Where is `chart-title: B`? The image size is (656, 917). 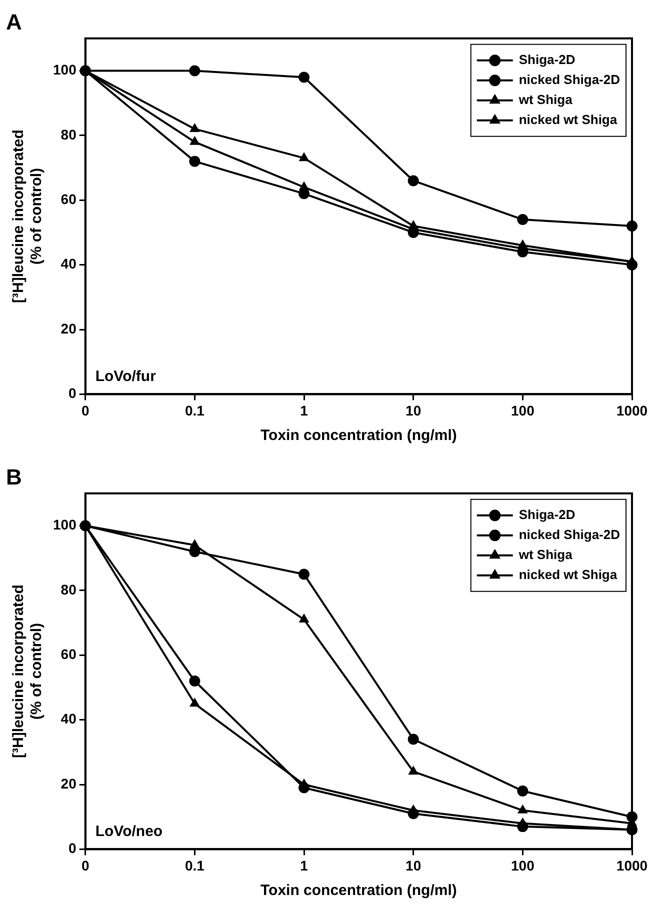 chart-title: B is located at coordinates (14, 477).